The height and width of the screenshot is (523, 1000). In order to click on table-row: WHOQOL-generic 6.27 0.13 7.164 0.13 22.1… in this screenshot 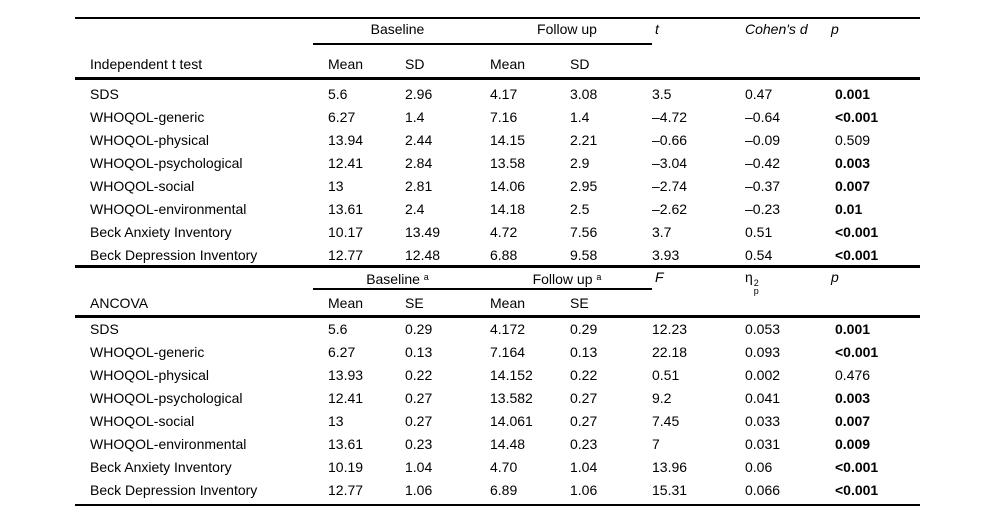, I will do `click(497, 351)`.